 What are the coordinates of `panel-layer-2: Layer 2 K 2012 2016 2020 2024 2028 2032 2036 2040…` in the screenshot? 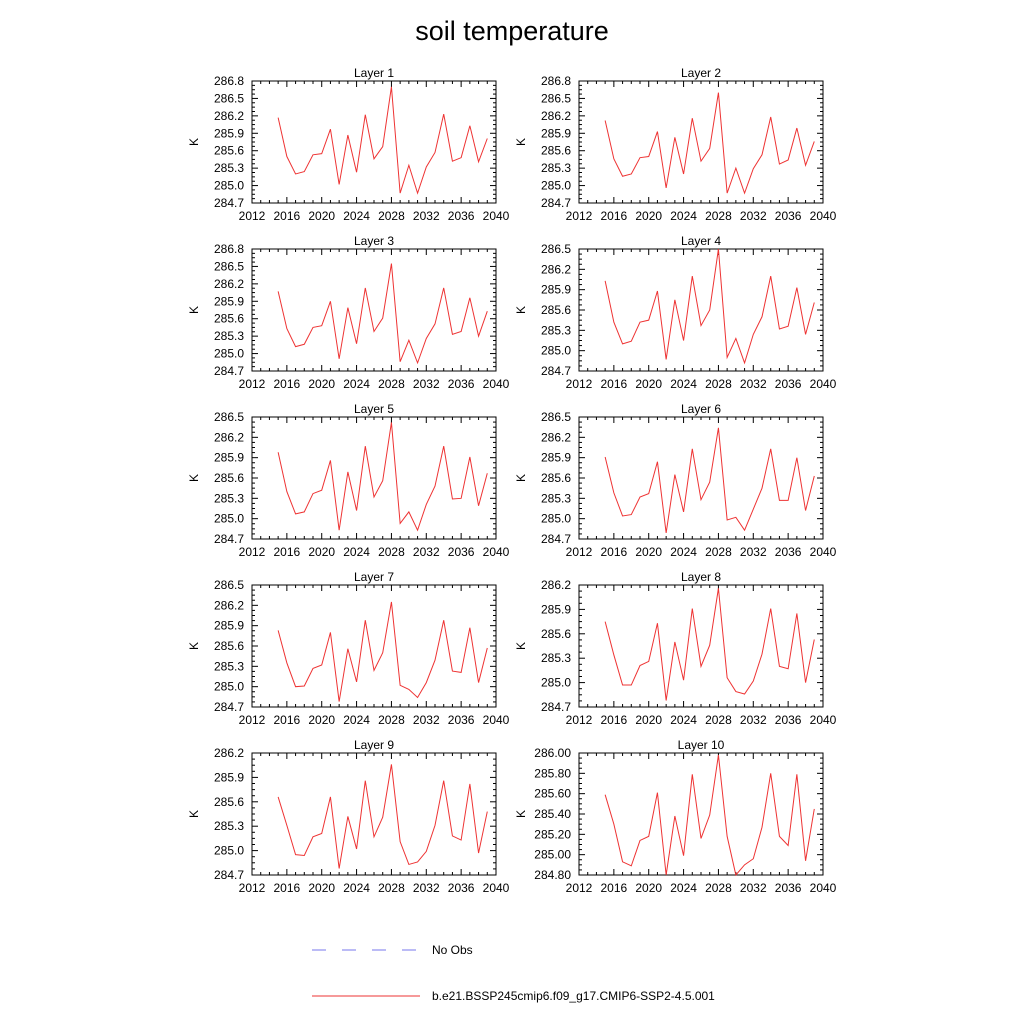 It's located at (675, 144).